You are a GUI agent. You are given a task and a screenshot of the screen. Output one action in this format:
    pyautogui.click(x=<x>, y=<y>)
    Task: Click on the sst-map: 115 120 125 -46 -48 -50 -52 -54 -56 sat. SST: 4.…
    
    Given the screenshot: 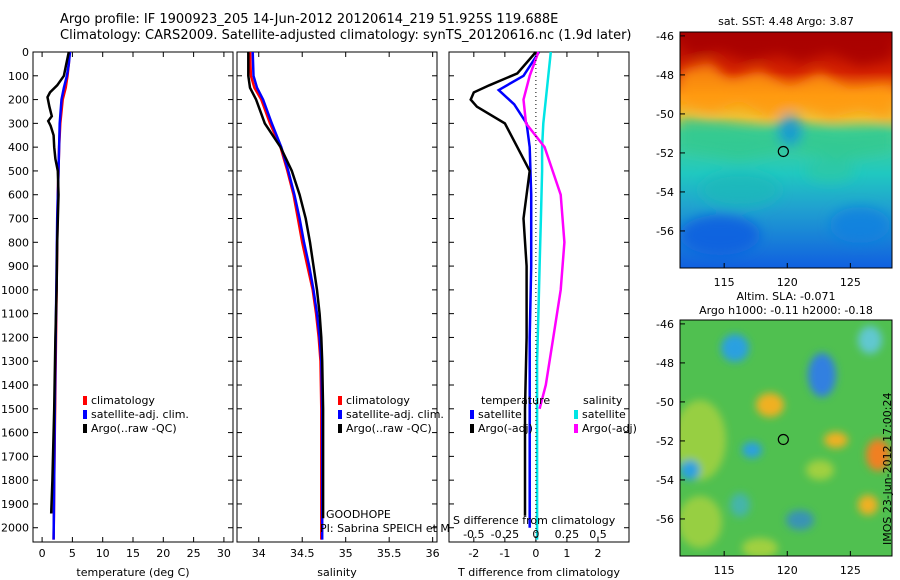 What is the action you would take?
    pyautogui.click(x=774, y=152)
    